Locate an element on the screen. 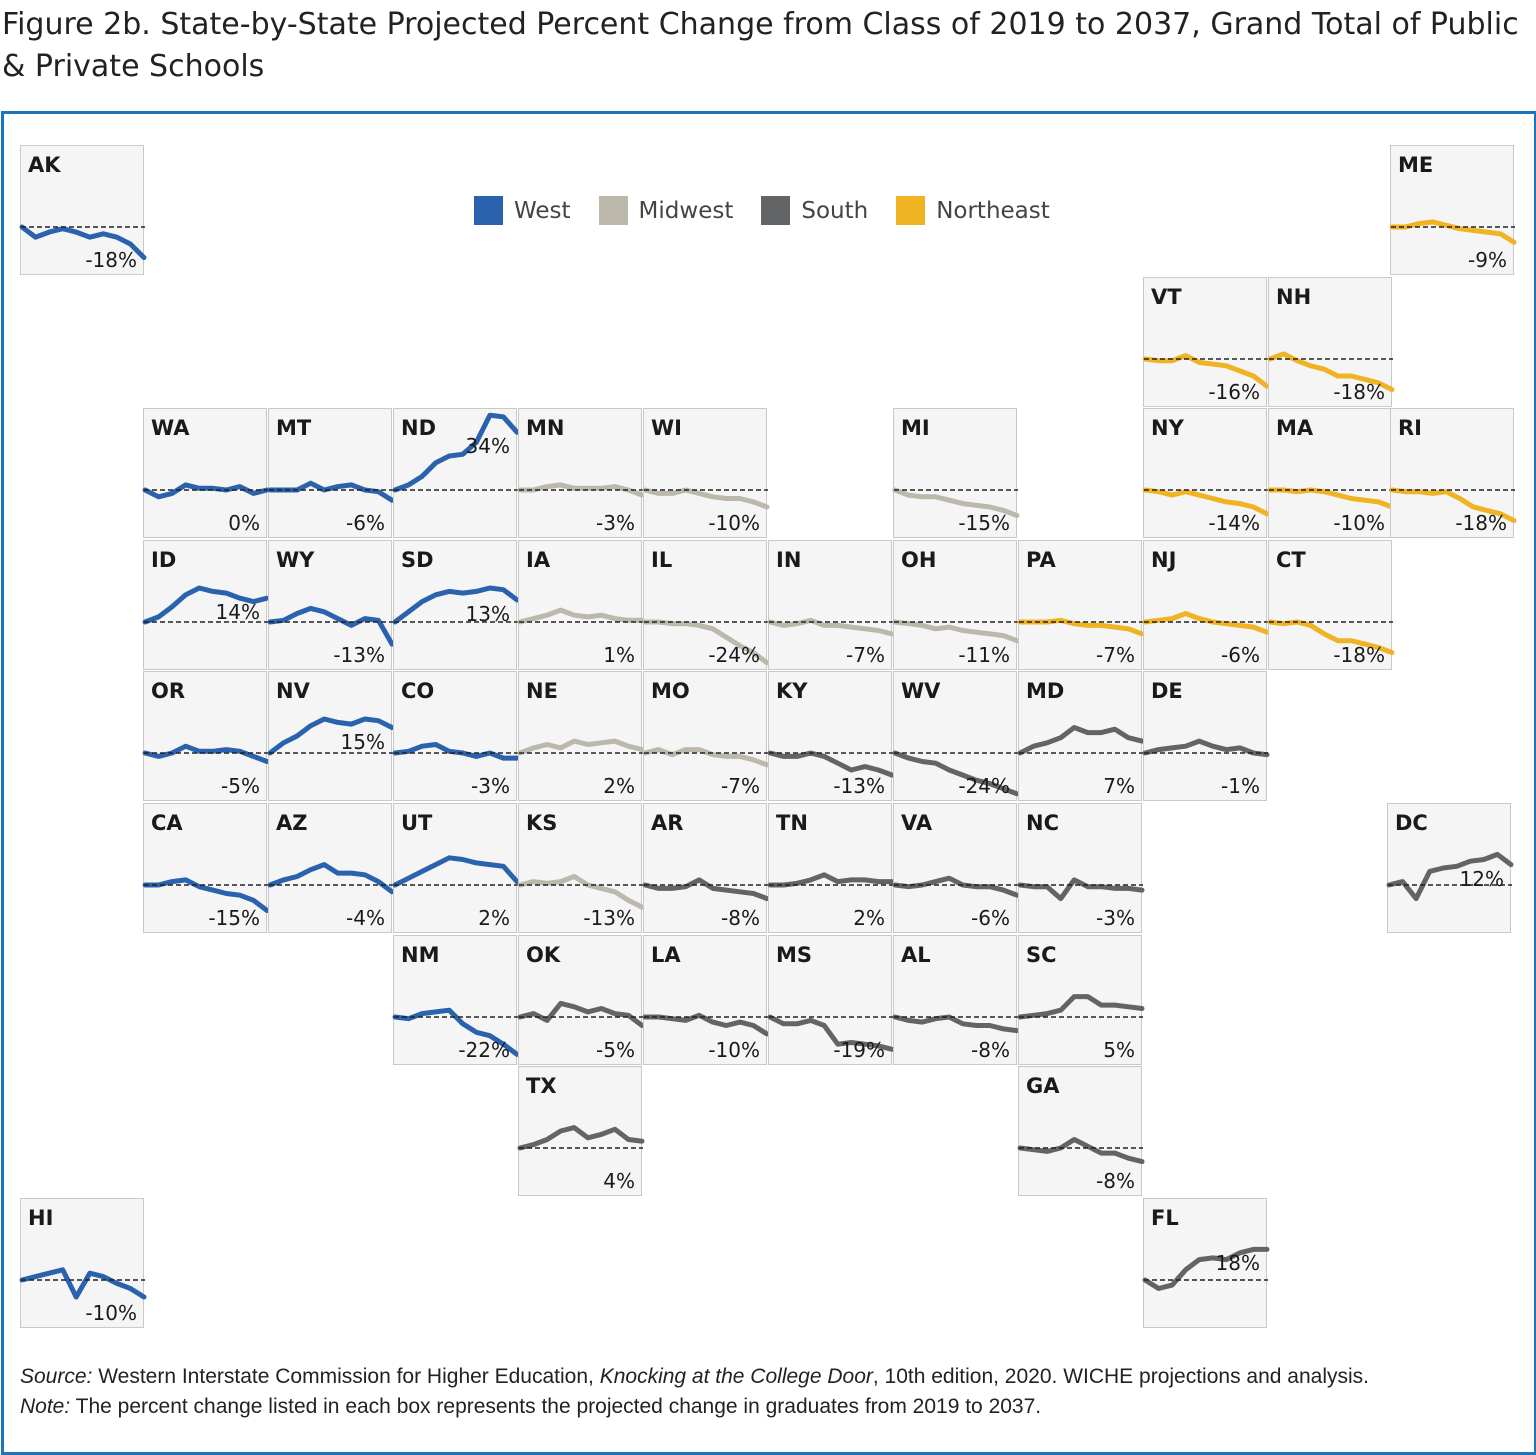  series-line-la is located at coordinates (706, 1024).